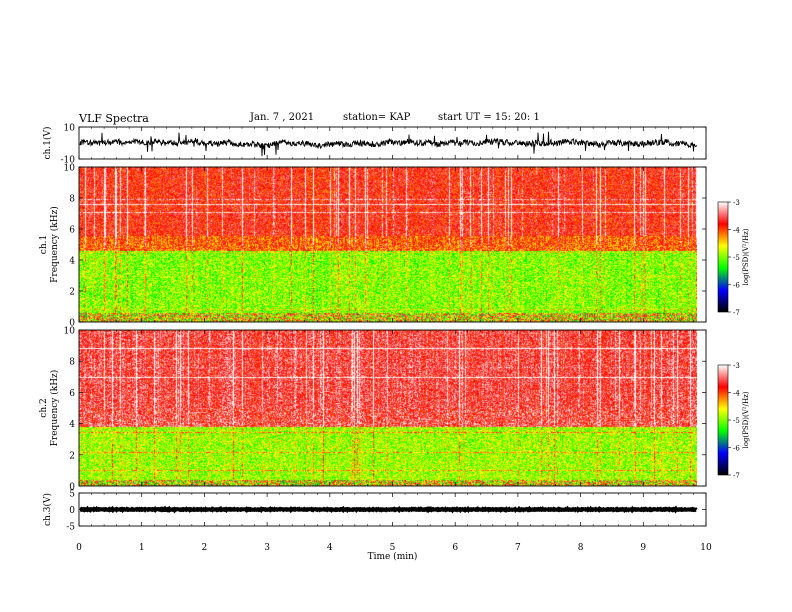 This screenshot has width=792, height=612. Describe the element at coordinates (393, 556) in the screenshot. I see `x-axis-label: Time (min)` at that location.